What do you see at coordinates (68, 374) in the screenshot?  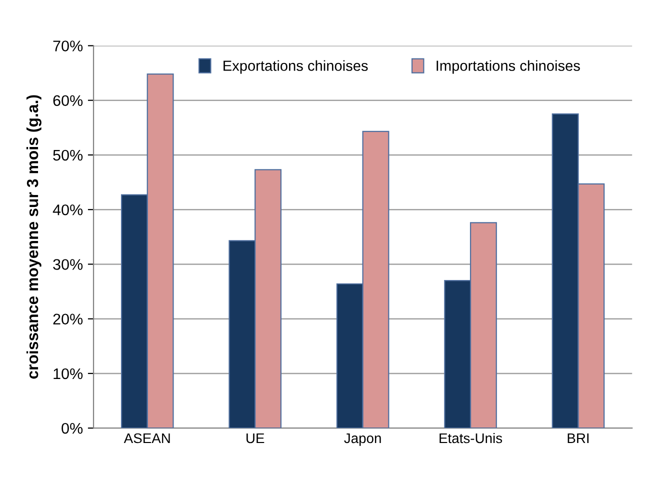 I see `y-tick-label: 10%` at bounding box center [68, 374].